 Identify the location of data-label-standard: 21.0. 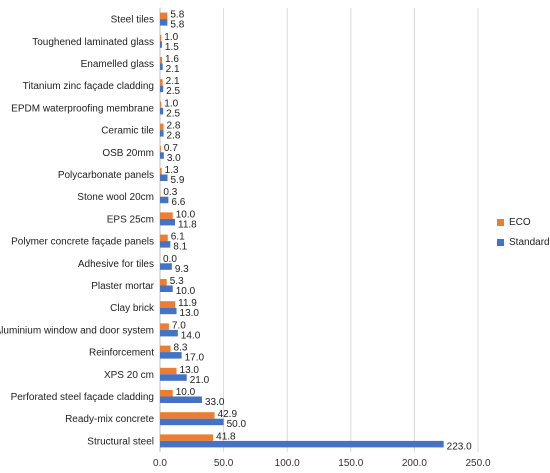
(200, 380).